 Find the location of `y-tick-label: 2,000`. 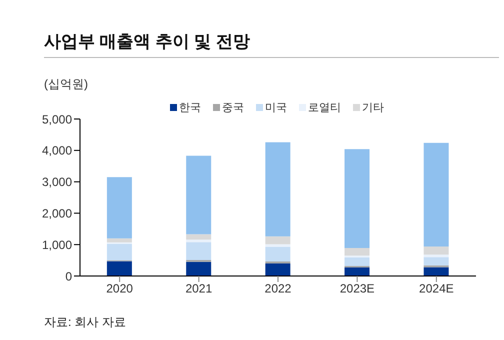

y-tick-label: 2,000 is located at coordinates (57, 213).